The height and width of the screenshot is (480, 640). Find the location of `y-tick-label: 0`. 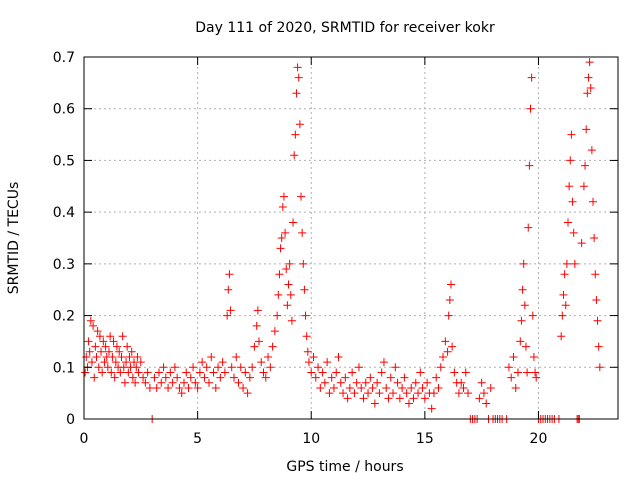

y-tick-label: 0 is located at coordinates (70, 420).